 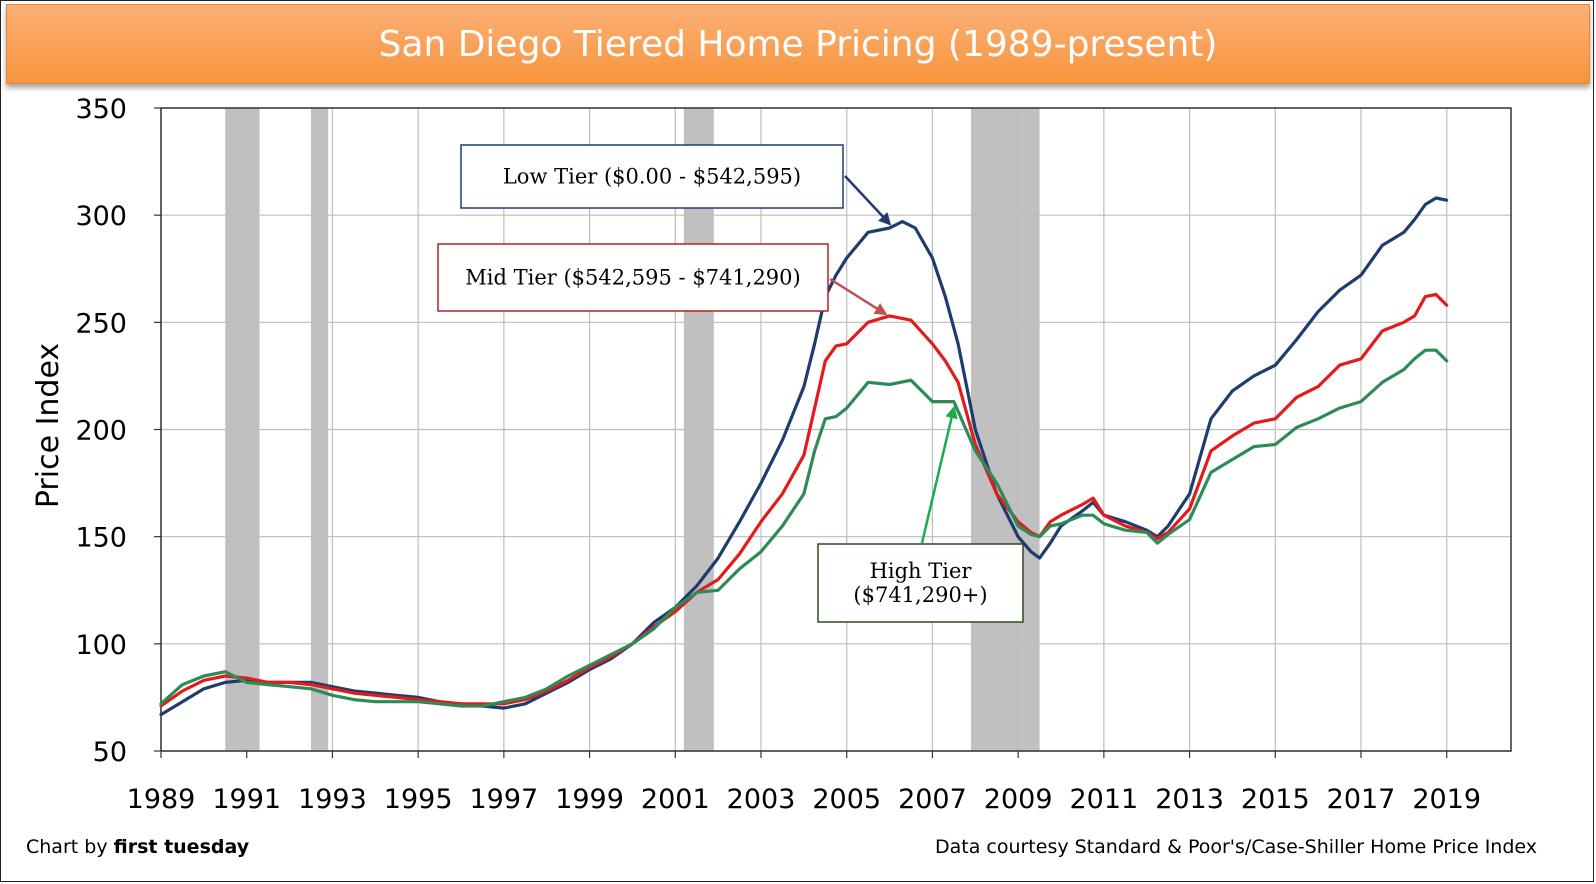 What do you see at coordinates (101, 538) in the screenshot?
I see `y-tick-label: 150` at bounding box center [101, 538].